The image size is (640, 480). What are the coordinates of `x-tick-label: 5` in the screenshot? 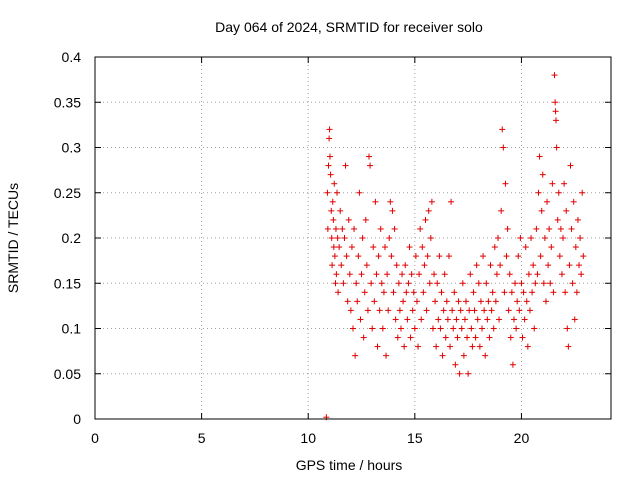 It's located at (202, 438).